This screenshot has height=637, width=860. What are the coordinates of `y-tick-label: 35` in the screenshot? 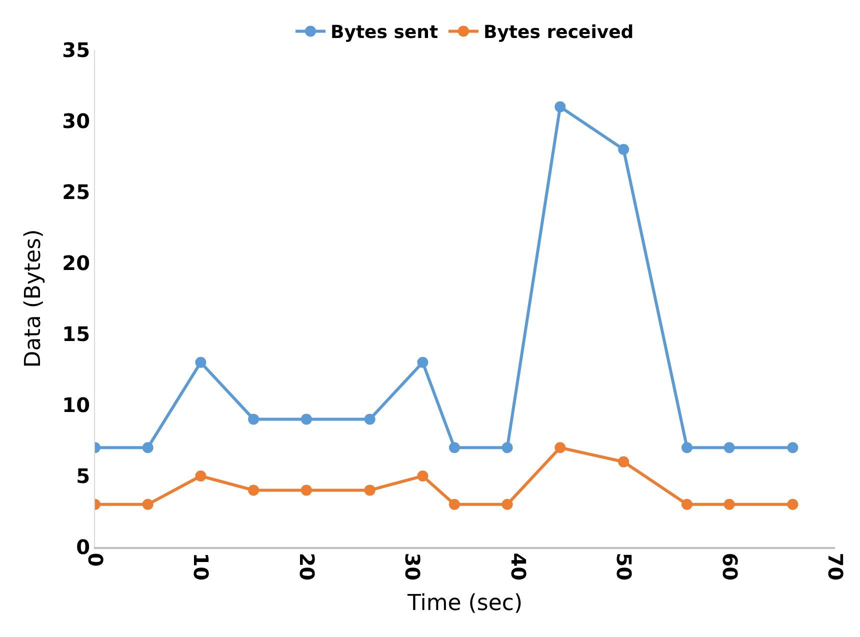 It's located at (76, 50).